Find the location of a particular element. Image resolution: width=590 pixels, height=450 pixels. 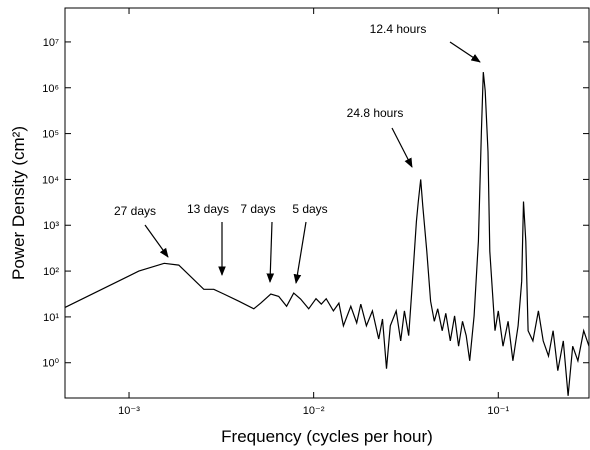

x-axis-label: Frequency (cycles per hour) is located at coordinates (327, 436).